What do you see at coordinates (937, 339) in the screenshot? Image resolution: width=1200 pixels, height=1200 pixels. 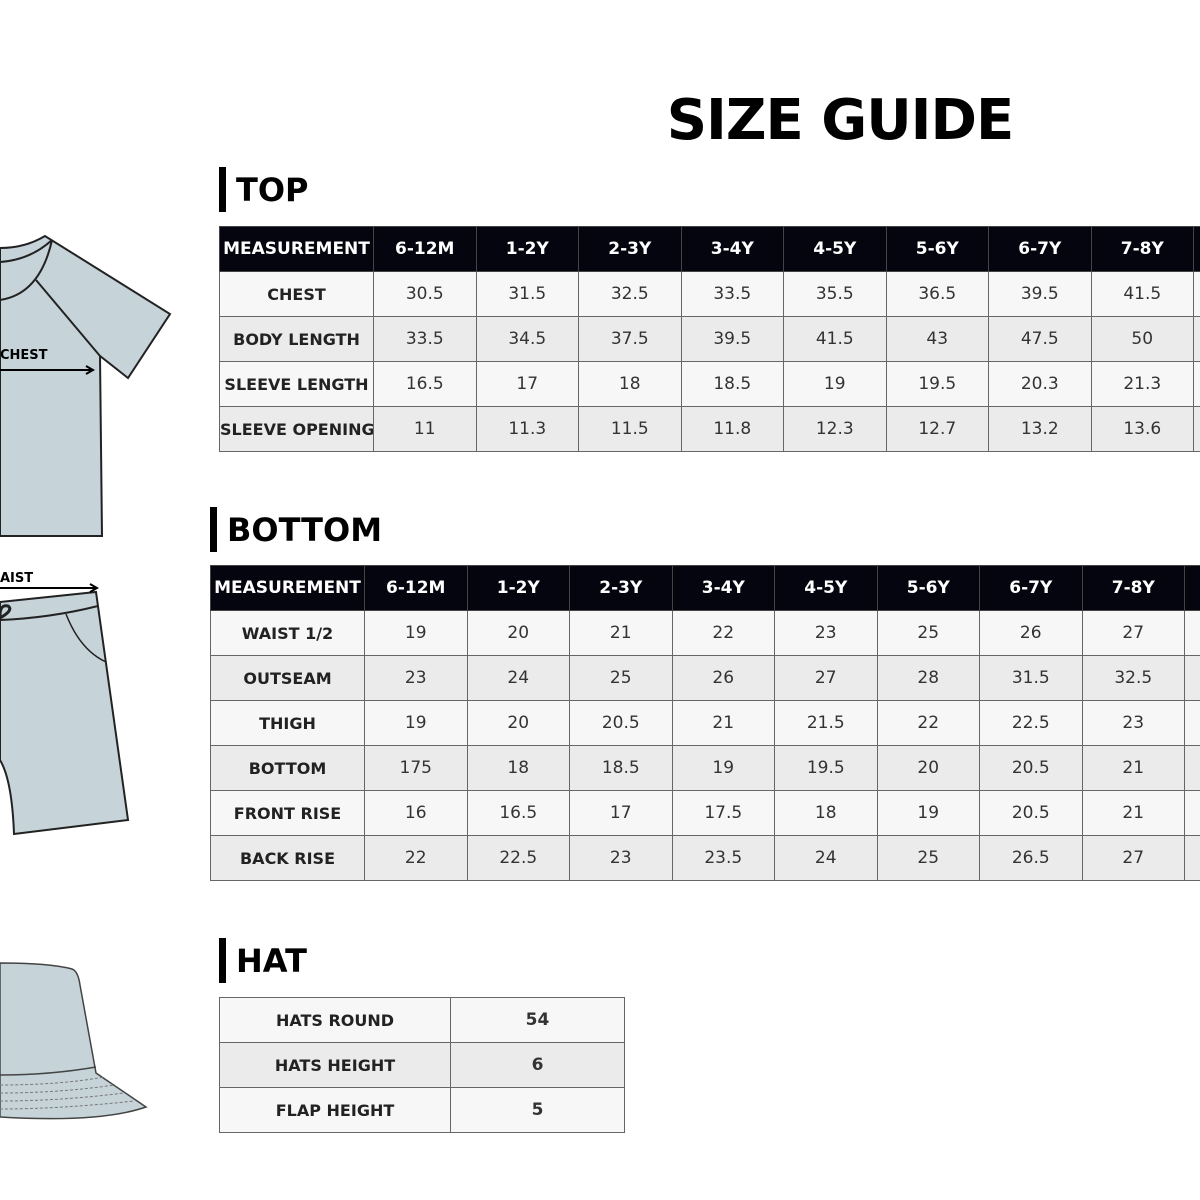 I see `table-cell: 43` at bounding box center [937, 339].